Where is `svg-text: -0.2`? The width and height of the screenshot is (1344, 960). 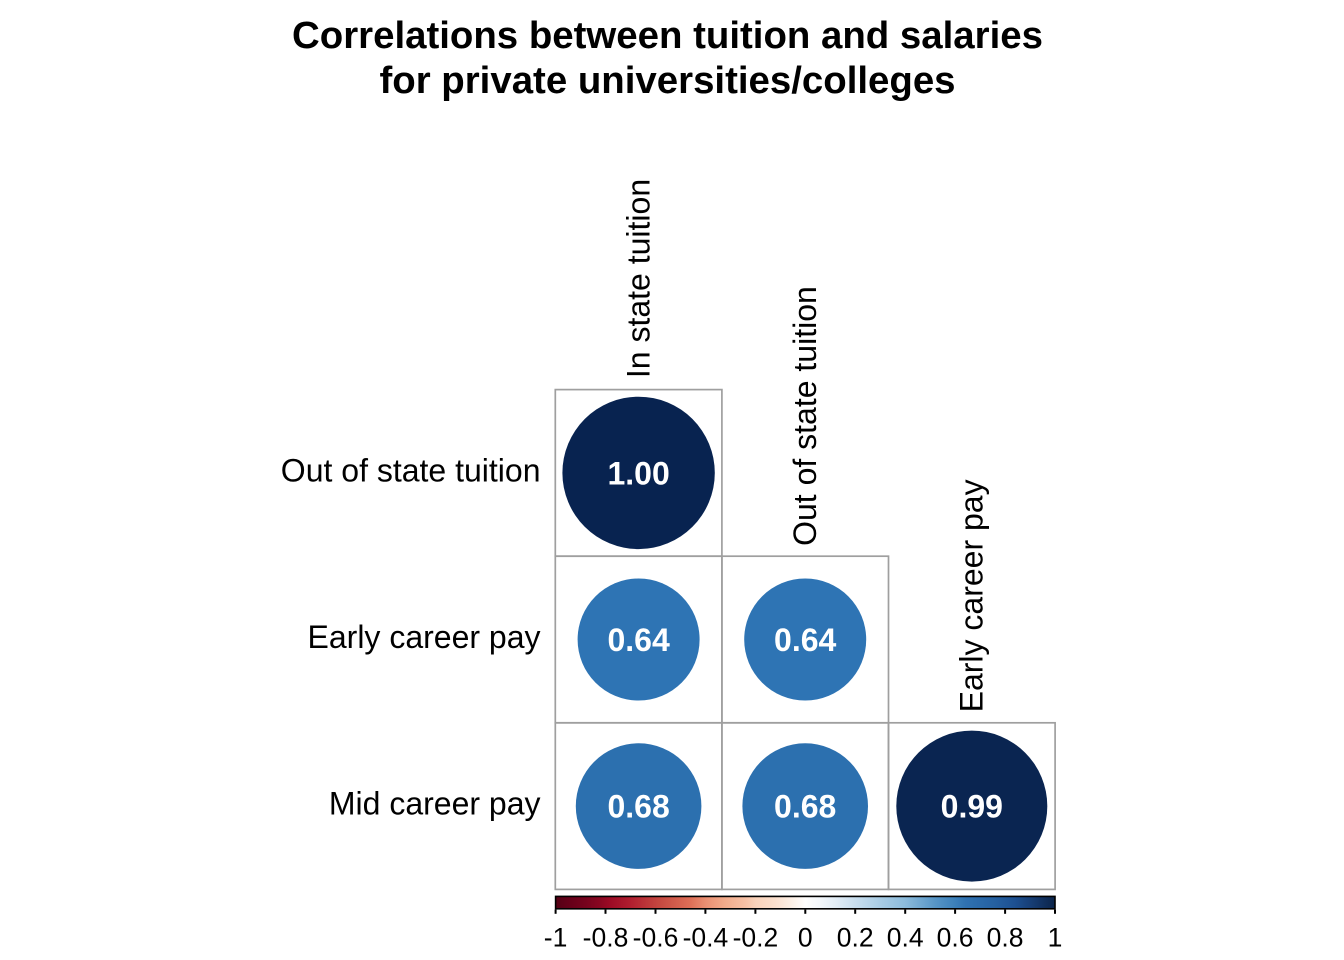 svg-text: -0.2 is located at coordinates (756, 938).